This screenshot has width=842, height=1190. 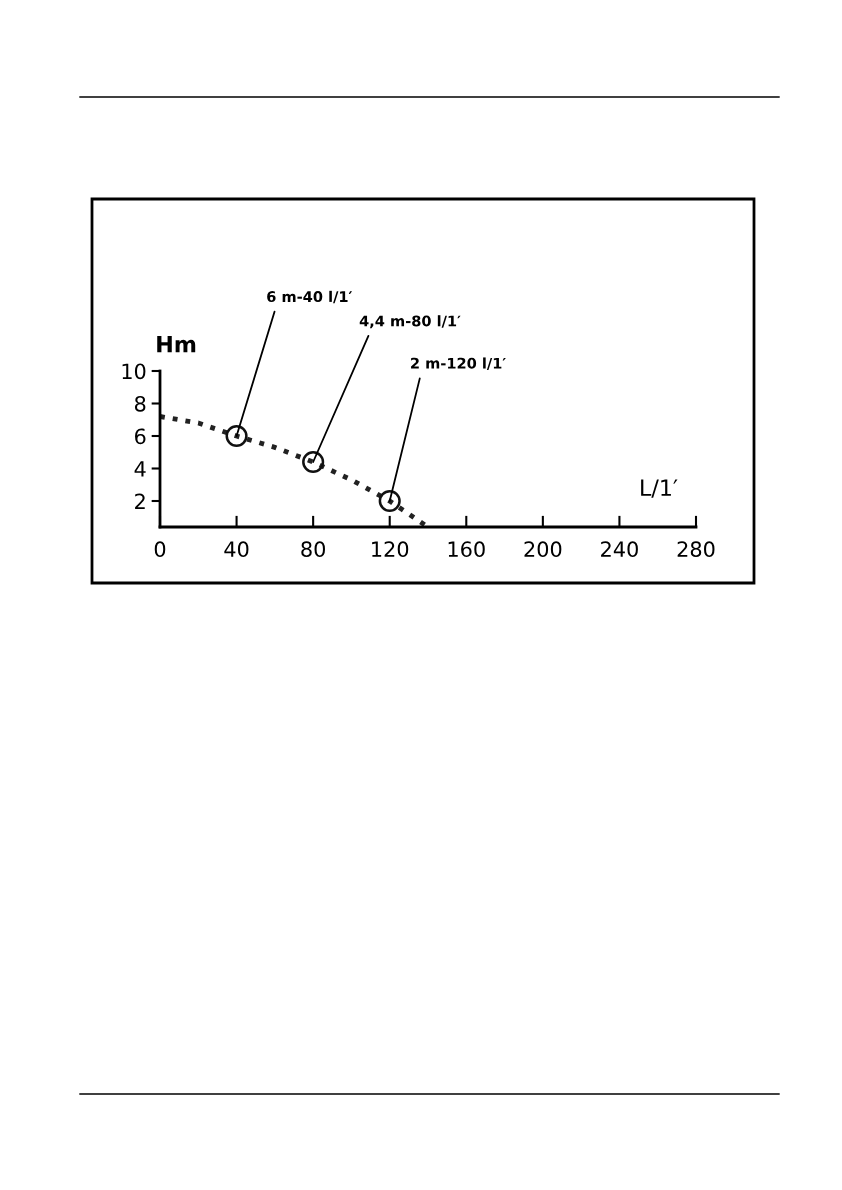 What do you see at coordinates (140, 436) in the screenshot?
I see `y-tick-label: 6` at bounding box center [140, 436].